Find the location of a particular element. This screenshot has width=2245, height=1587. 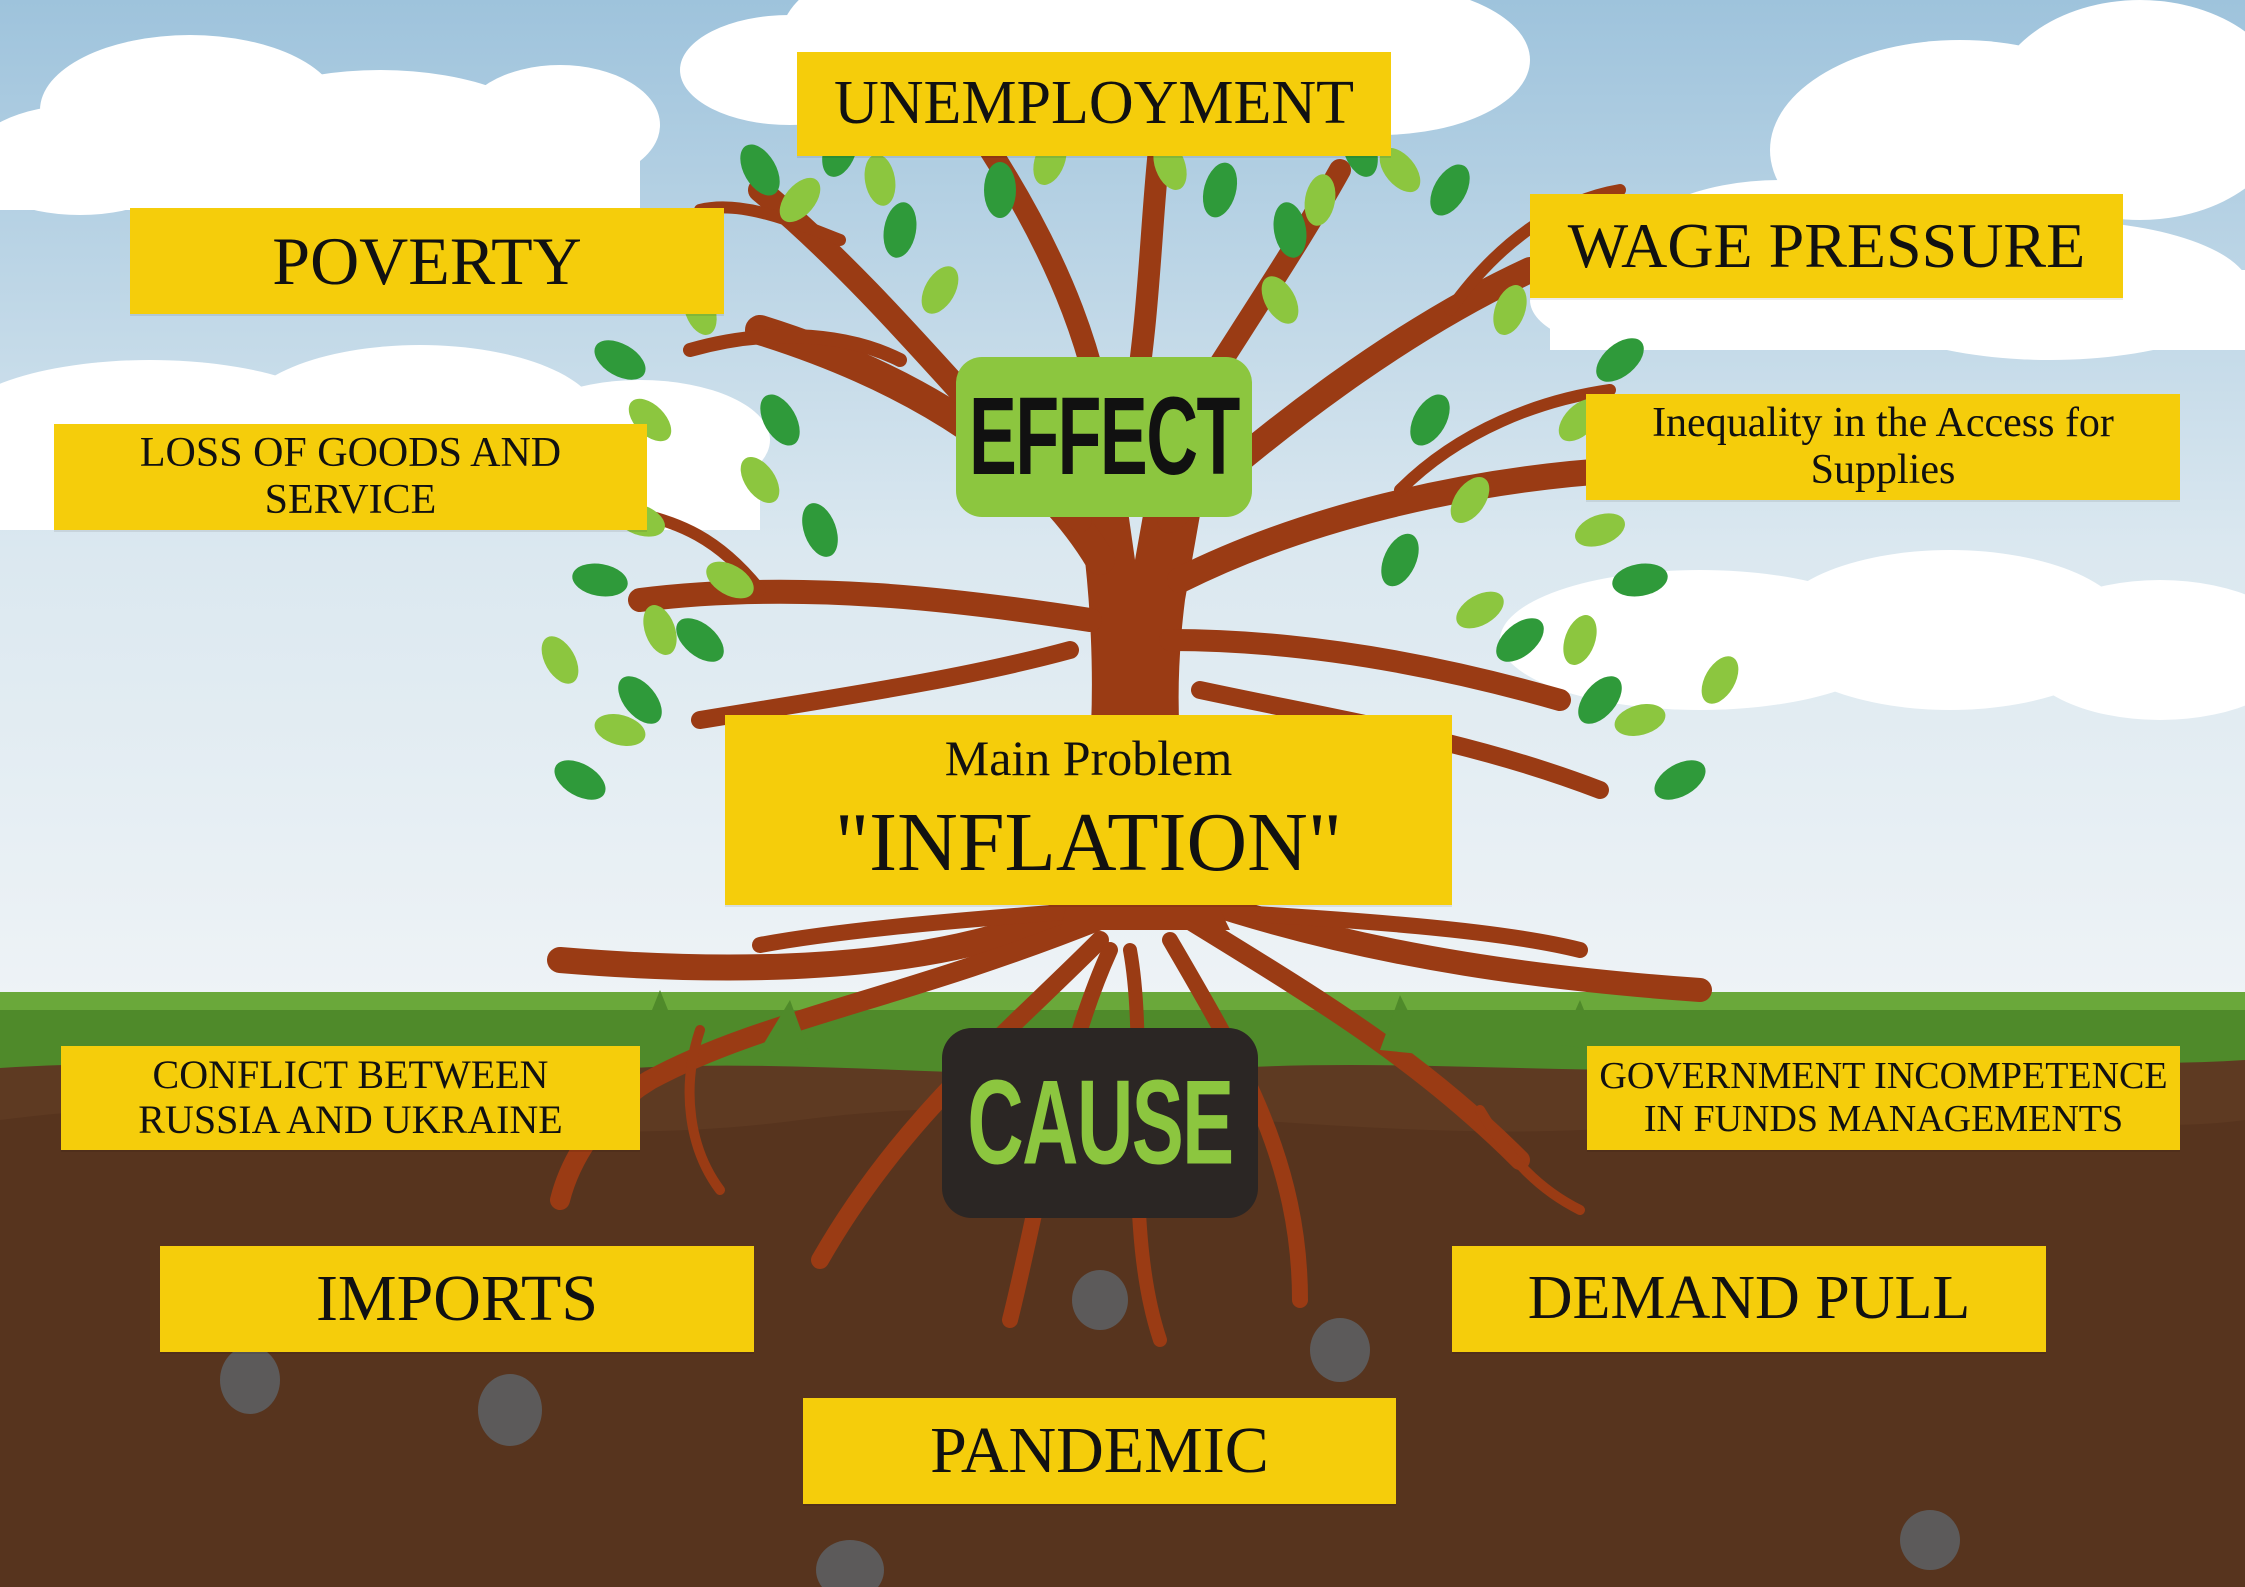

cause-imports: IMPORTS is located at coordinates (457, 1299).